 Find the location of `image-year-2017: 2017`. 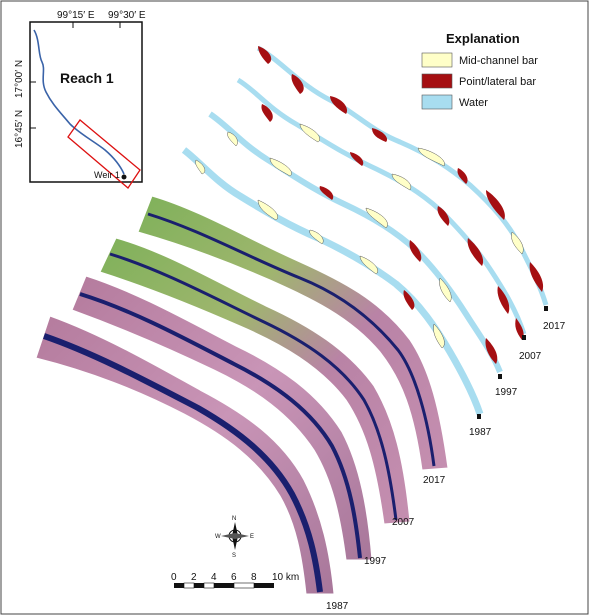

image-year-2017: 2017 is located at coordinates (434, 480).